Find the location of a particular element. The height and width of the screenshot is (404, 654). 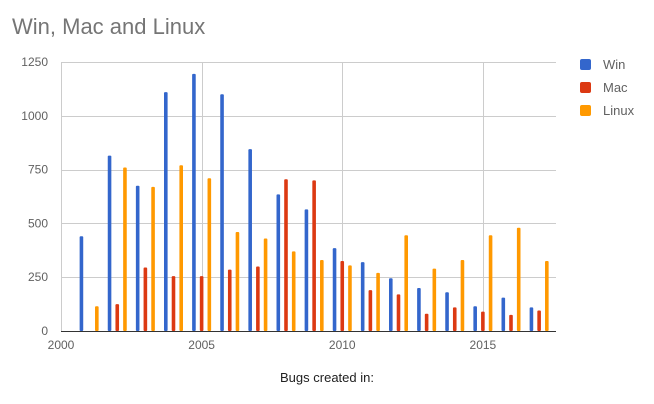

bar-linux-2016 is located at coordinates (518, 279).